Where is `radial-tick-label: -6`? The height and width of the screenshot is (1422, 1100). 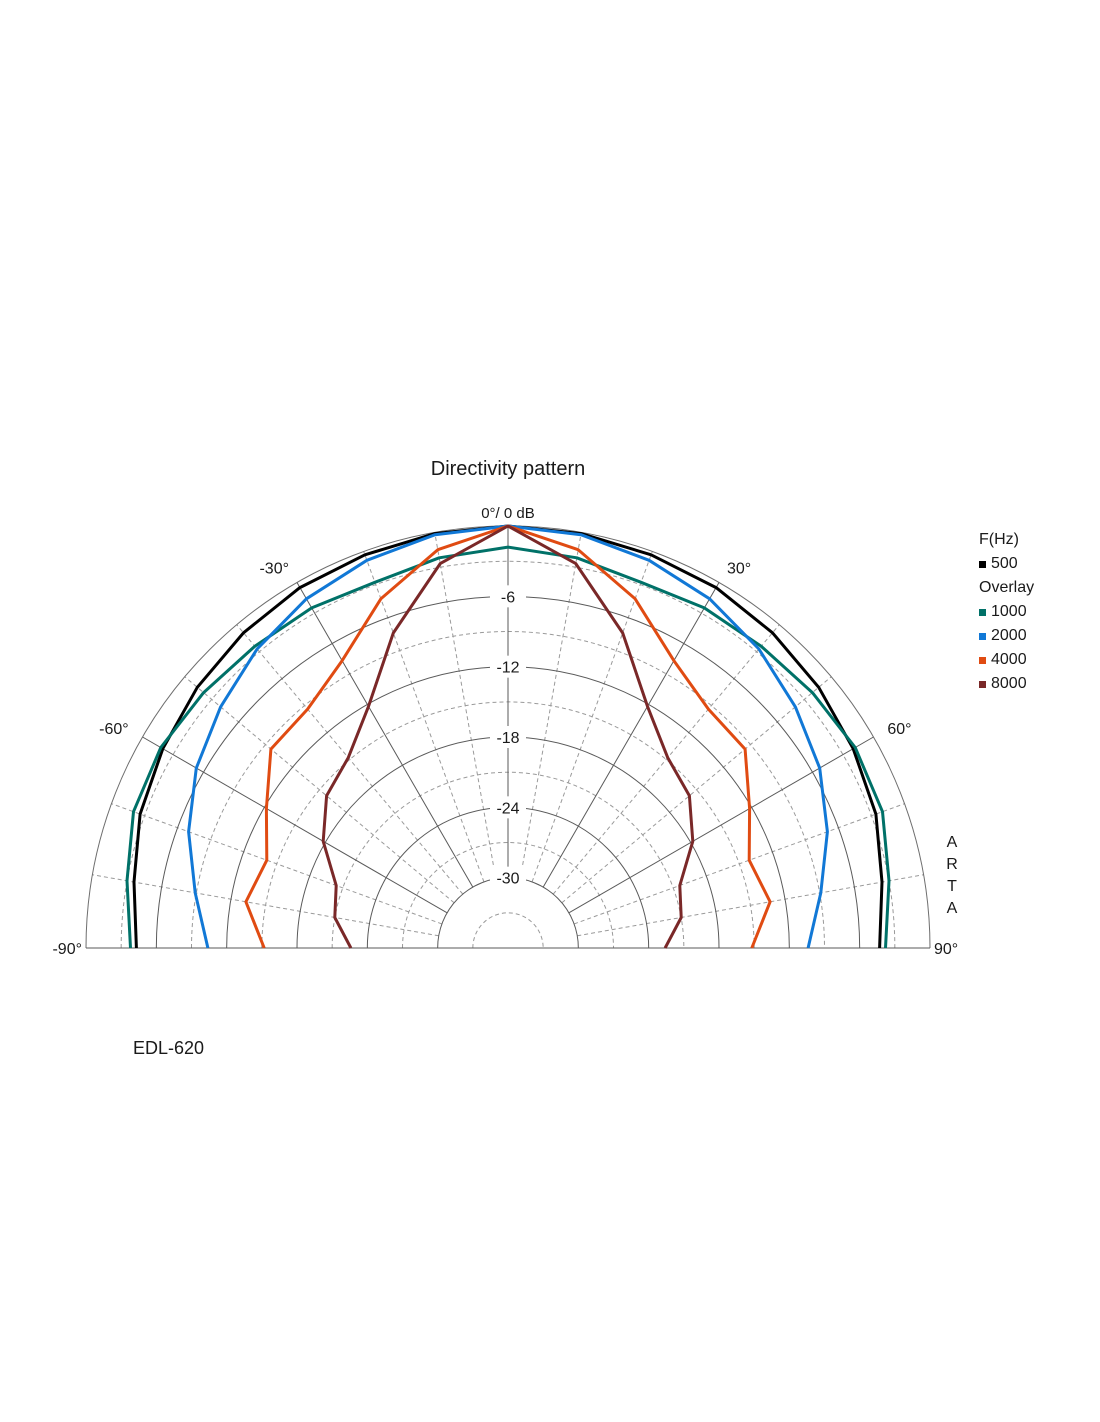 radial-tick-label: -6 is located at coordinates (508, 597).